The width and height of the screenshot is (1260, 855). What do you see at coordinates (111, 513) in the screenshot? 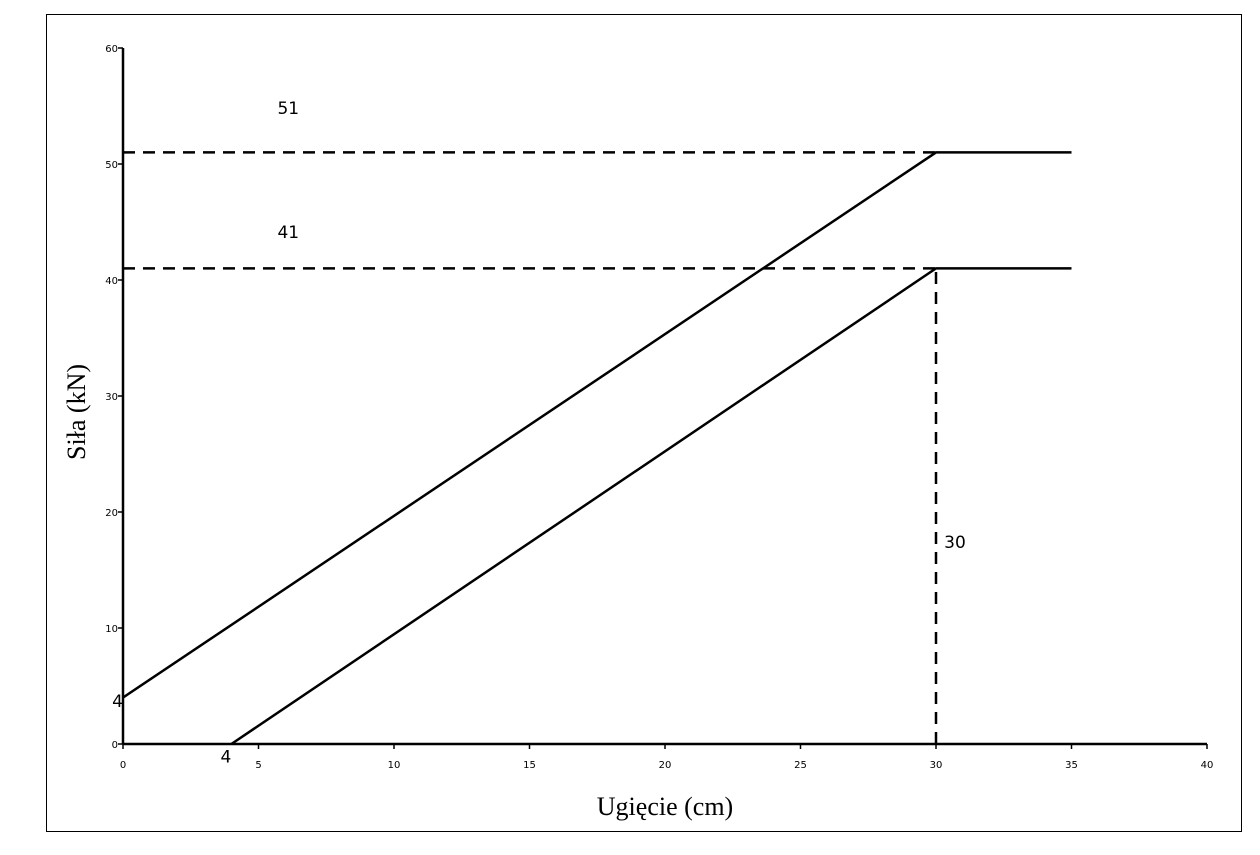
I see `y-tick-label: 20` at bounding box center [111, 513].